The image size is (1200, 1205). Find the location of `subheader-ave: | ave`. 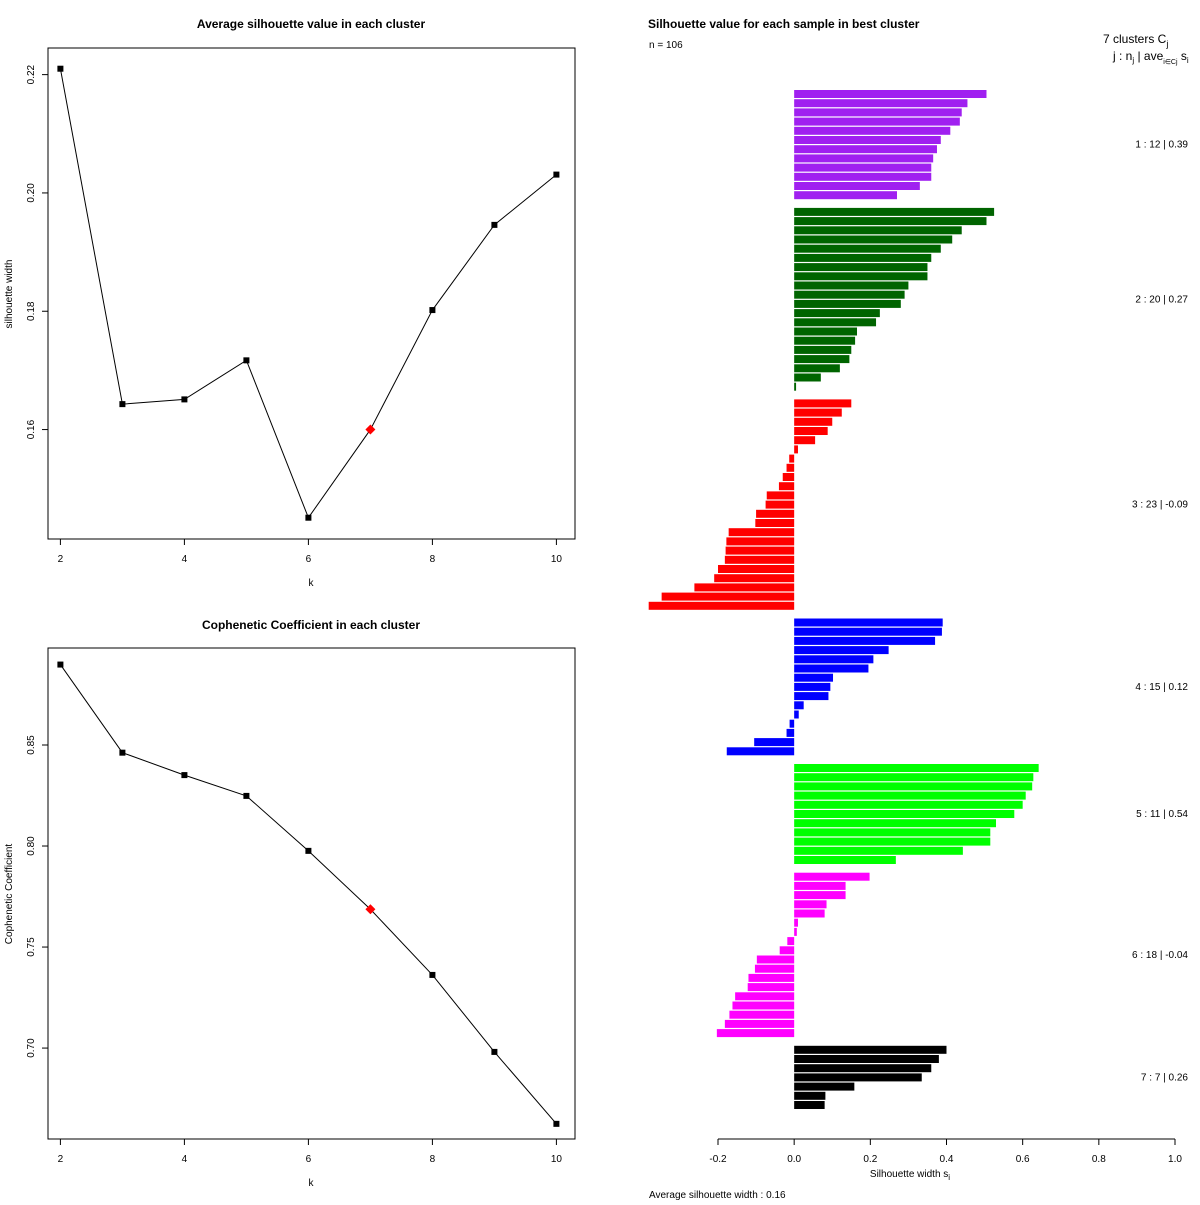

subheader-ave: | ave is located at coordinates (1148, 56).